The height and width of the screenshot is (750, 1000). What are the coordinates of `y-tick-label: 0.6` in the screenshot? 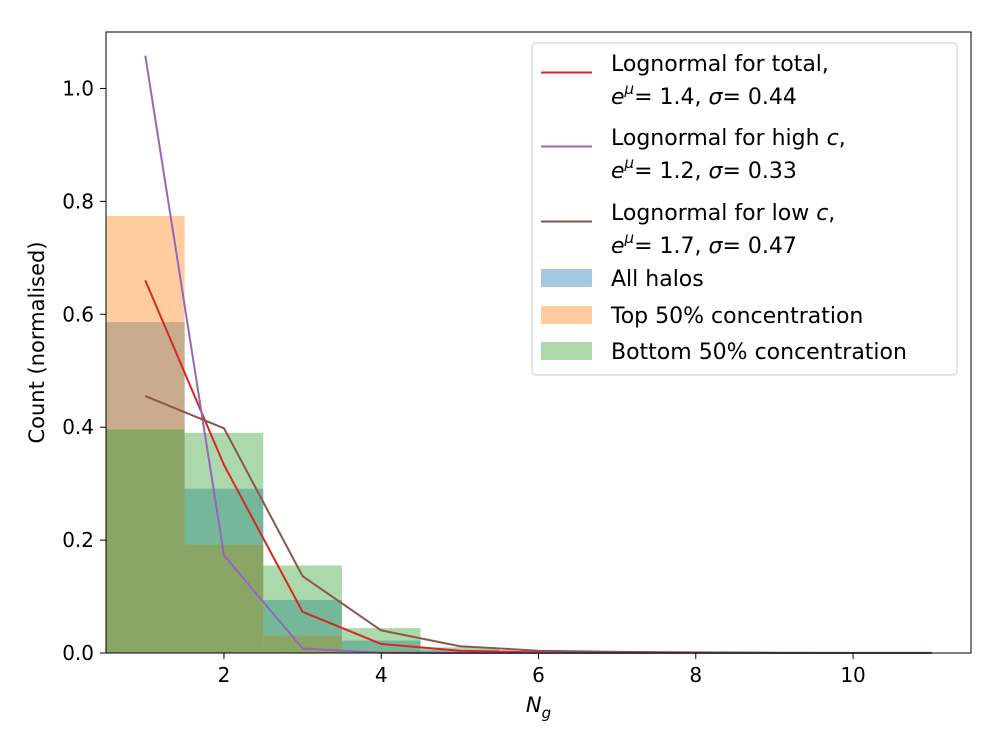 It's located at (78, 314).